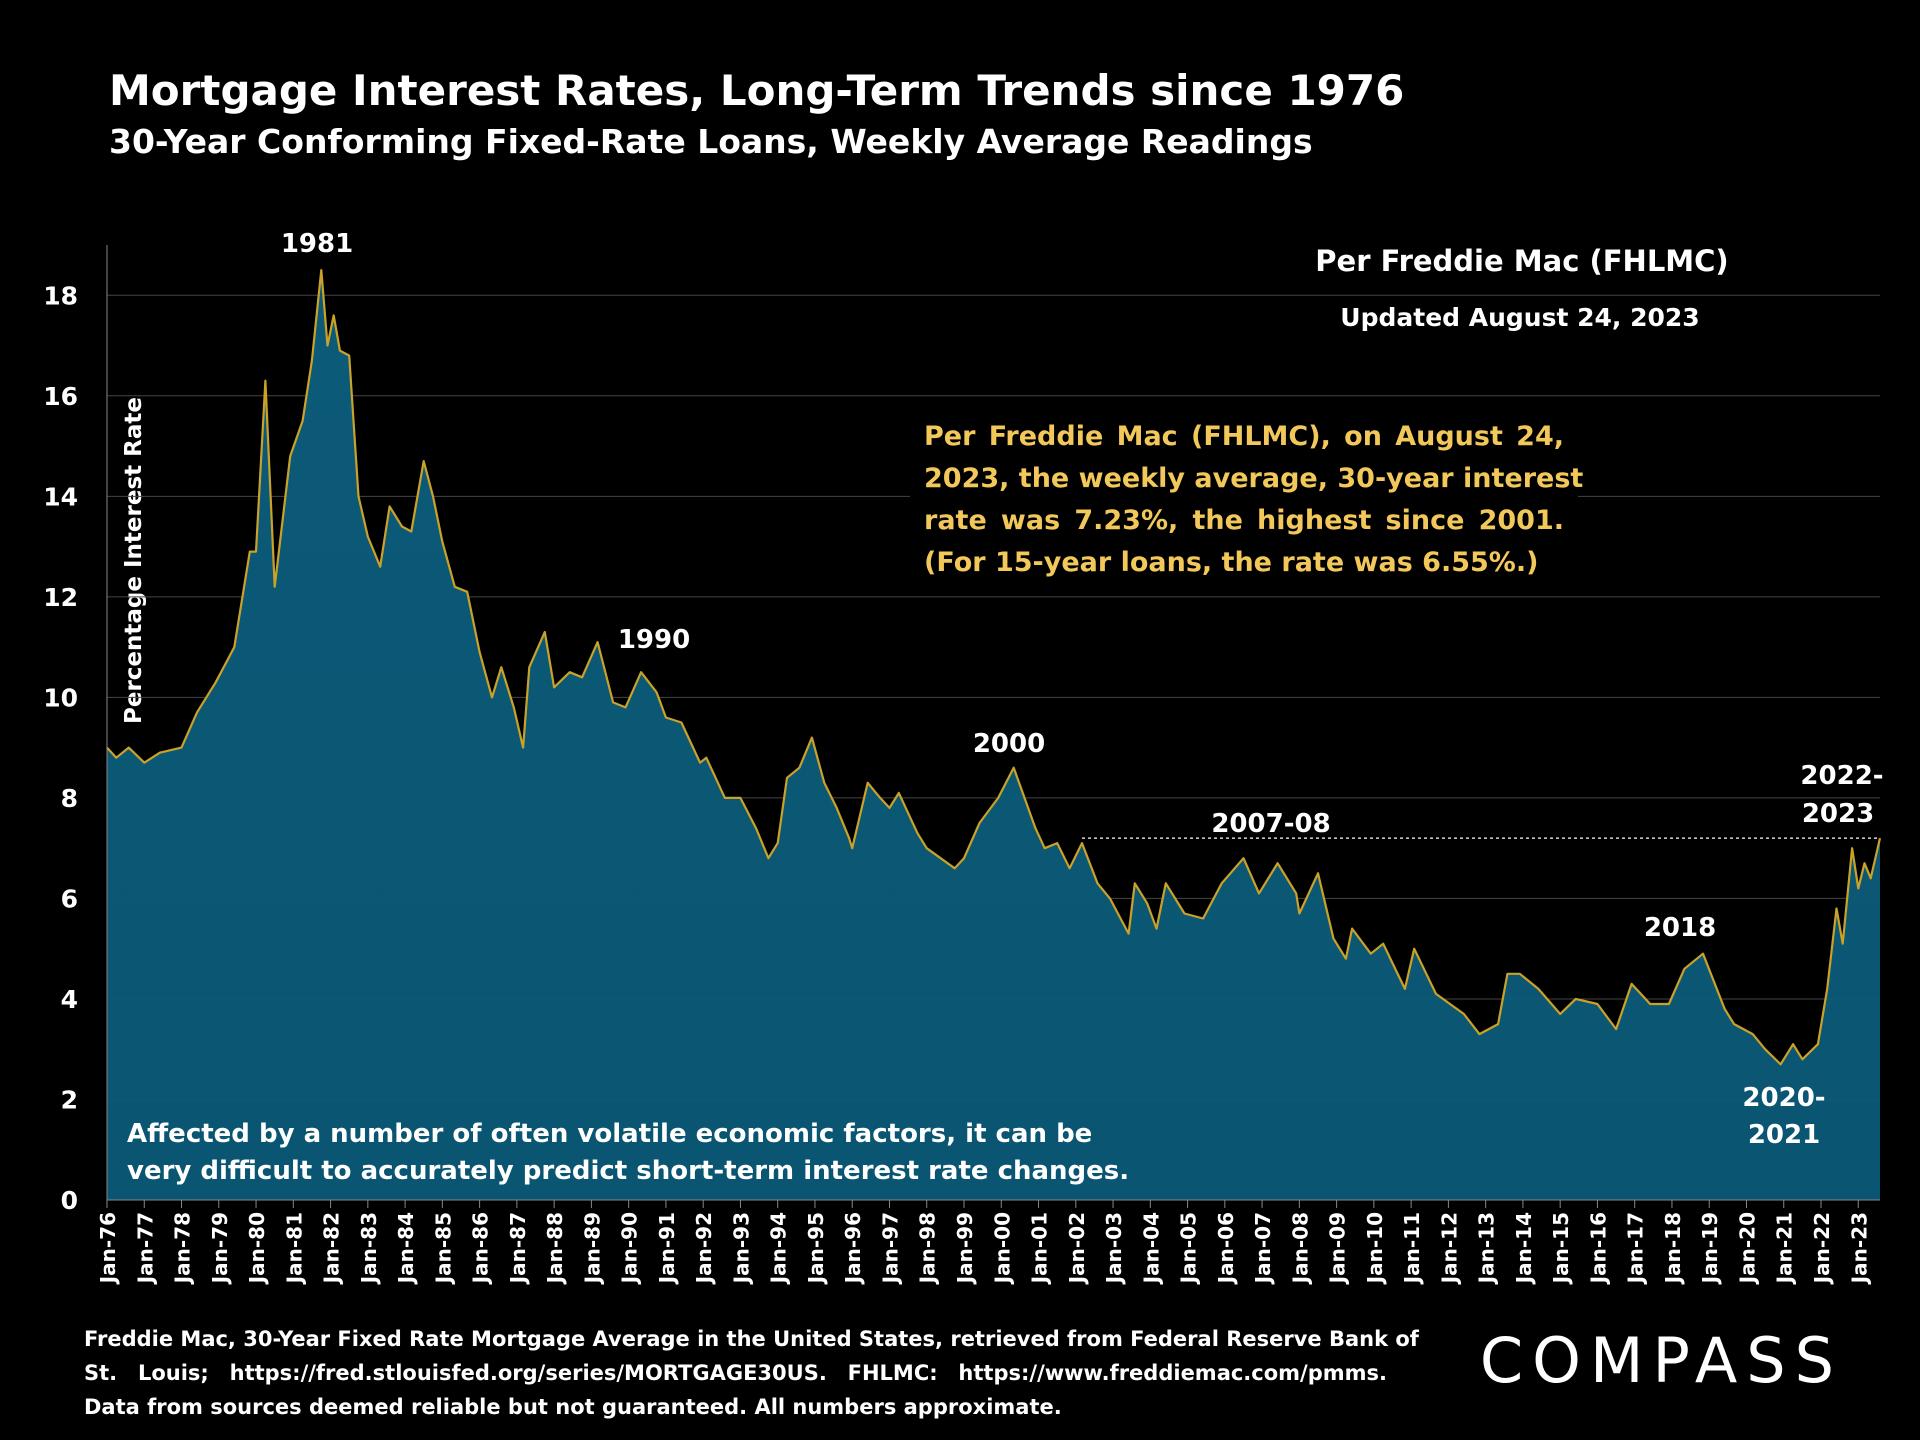 The width and height of the screenshot is (1920, 1440). Describe the element at coordinates (145, 1248) in the screenshot. I see `x-tick-label: Jan-77` at that location.